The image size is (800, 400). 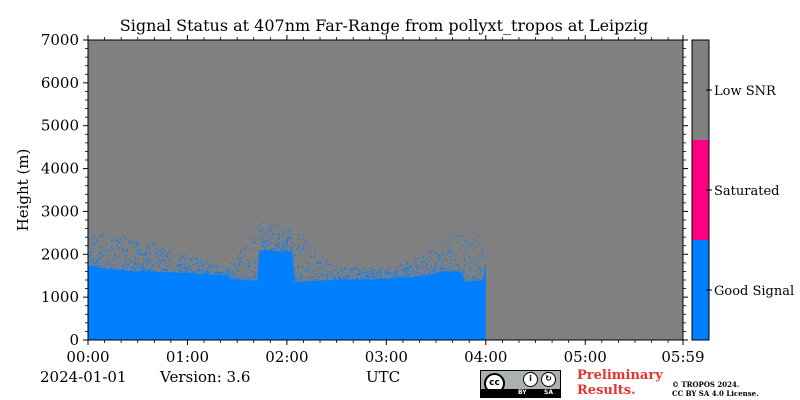 I want to click on y-tick-label: 2000, so click(x=60, y=254).